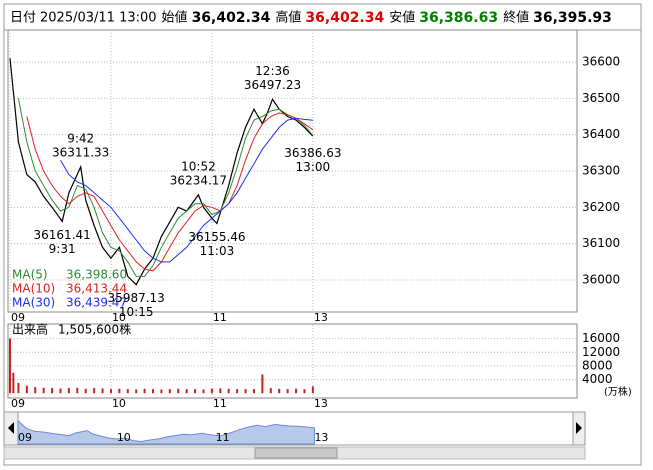 The height and width of the screenshot is (470, 653). I want to click on header-value: 2025/03/11 13:00, so click(98, 18).